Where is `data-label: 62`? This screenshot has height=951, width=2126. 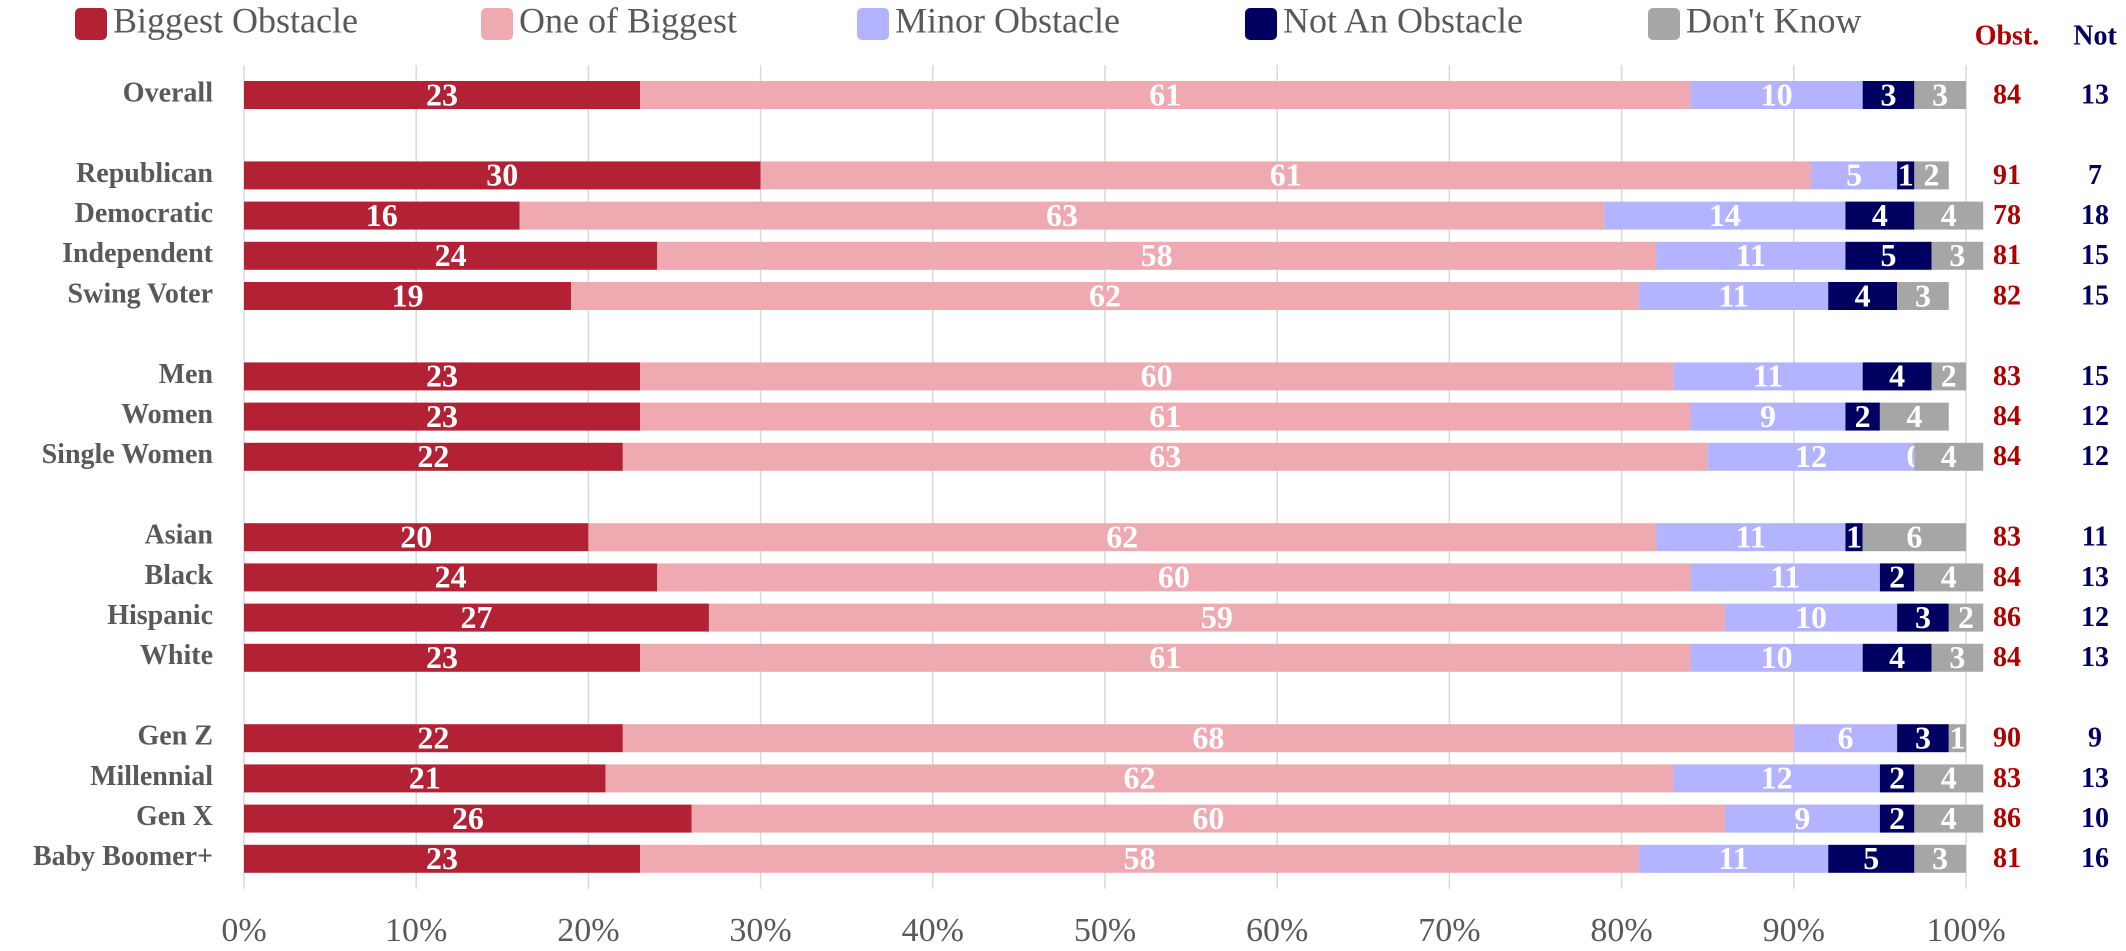
data-label: 62 is located at coordinates (1139, 778).